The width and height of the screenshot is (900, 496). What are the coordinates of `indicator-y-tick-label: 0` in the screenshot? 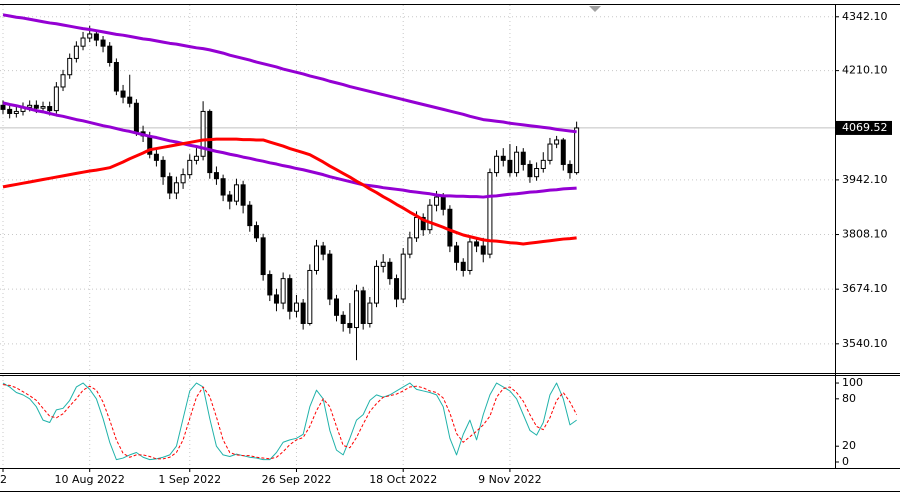 It's located at (845, 461).